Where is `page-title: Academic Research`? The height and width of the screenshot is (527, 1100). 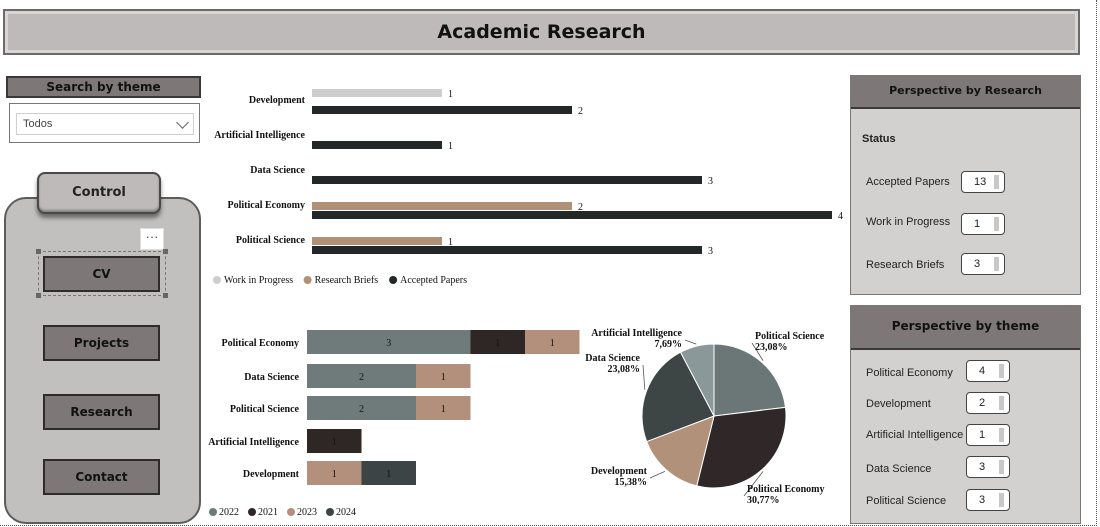
page-title: Academic Research is located at coordinates (541, 32).